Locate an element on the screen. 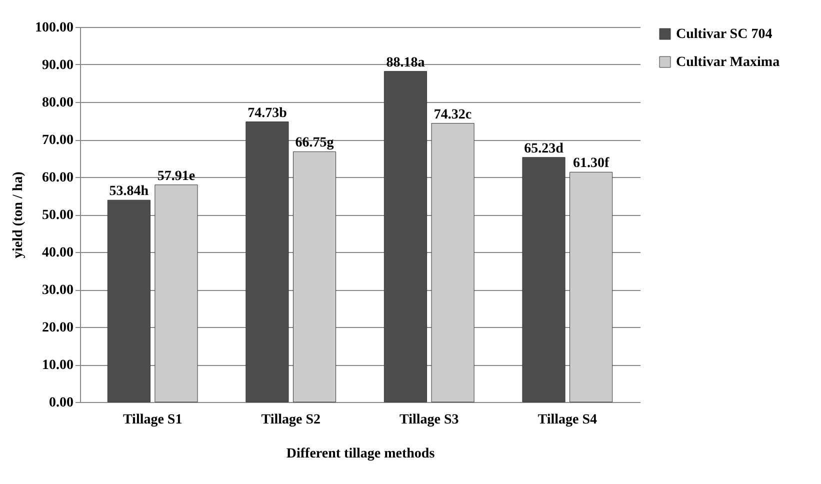  data-label: 65.23d is located at coordinates (544, 148).